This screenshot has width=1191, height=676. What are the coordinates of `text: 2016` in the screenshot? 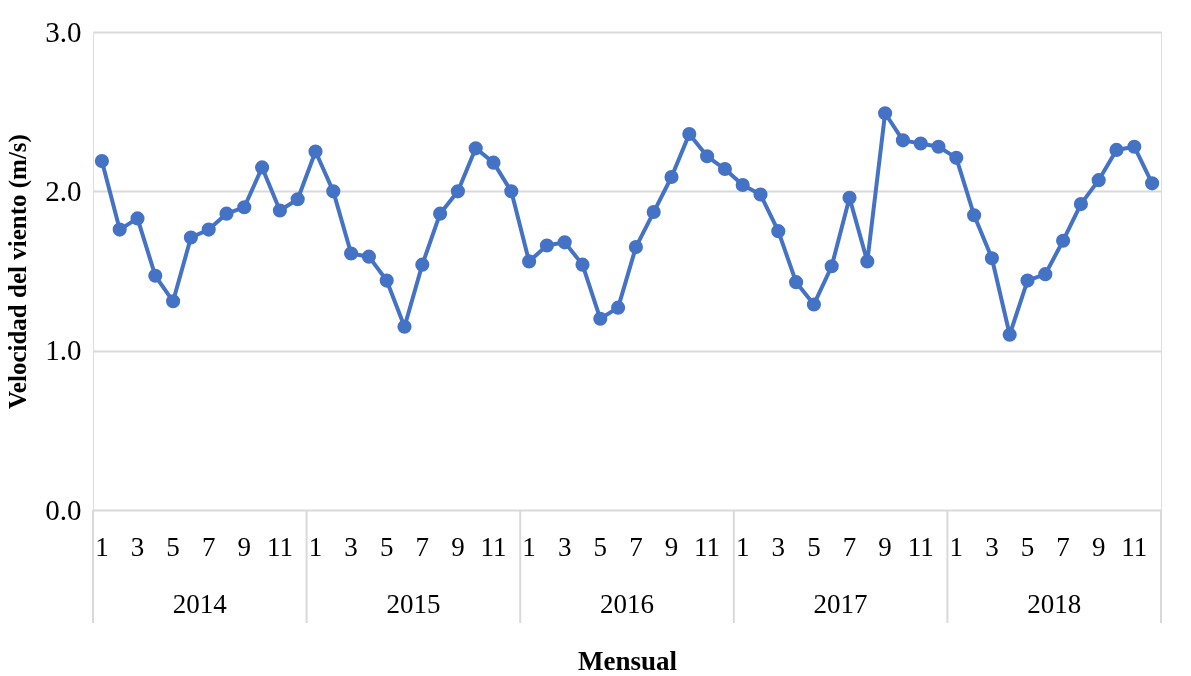 It's located at (627, 604).